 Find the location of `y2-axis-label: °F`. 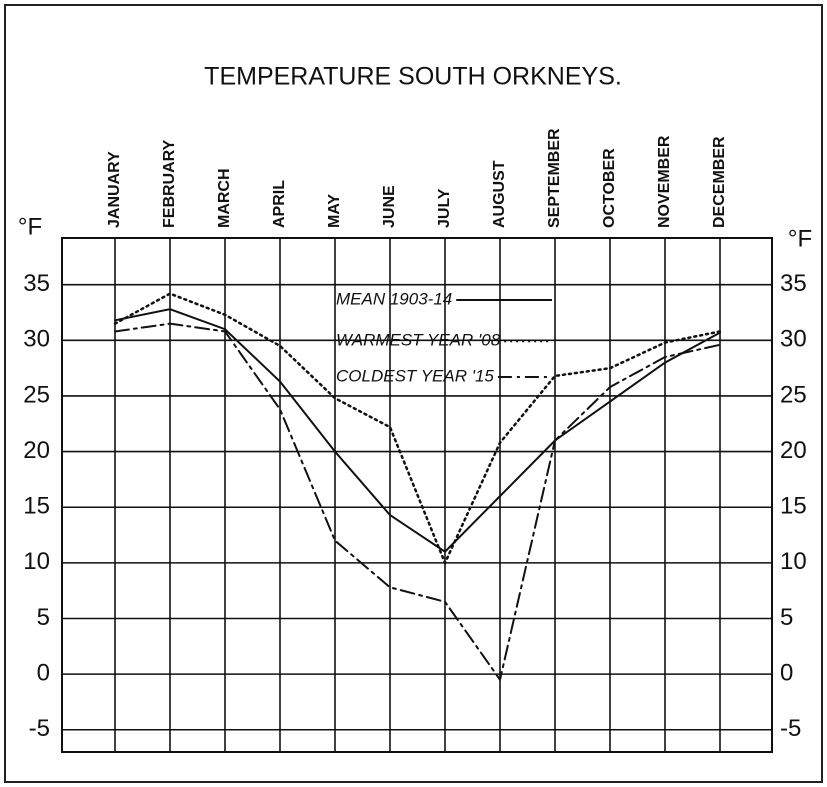

y2-axis-label: °F is located at coordinates (800, 238).